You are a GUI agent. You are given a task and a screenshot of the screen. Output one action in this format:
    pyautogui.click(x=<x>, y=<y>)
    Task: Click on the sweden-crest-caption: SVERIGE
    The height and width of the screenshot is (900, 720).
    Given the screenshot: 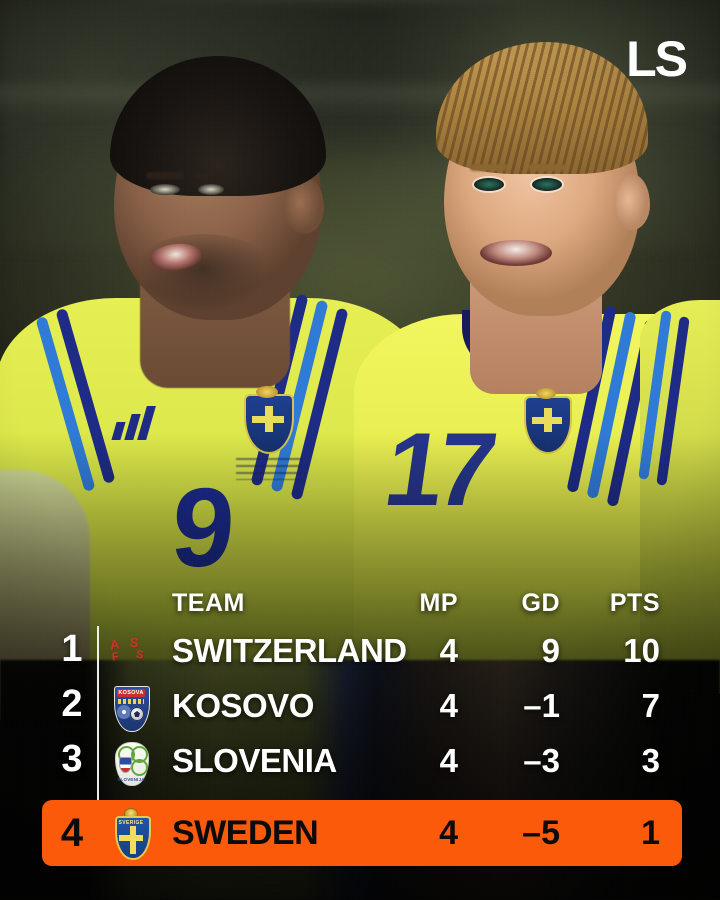 What is the action you would take?
    pyautogui.click(x=131, y=823)
    